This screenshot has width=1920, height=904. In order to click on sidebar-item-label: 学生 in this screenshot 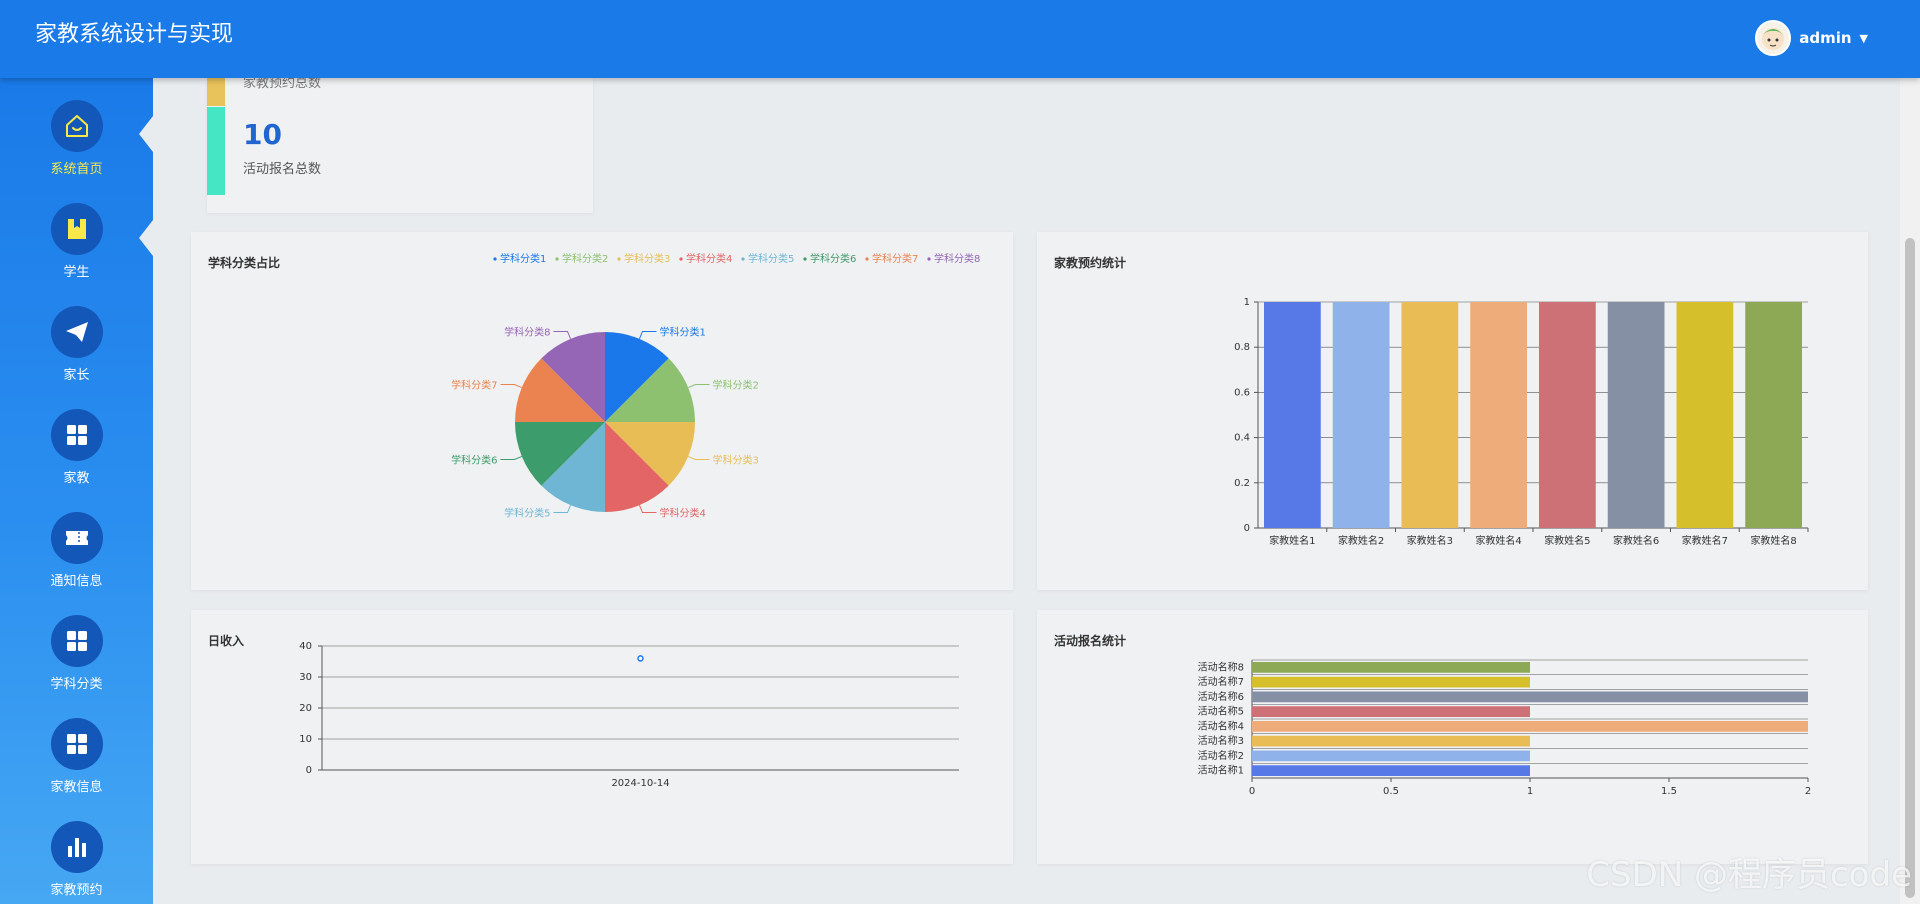, I will do `click(76, 272)`.